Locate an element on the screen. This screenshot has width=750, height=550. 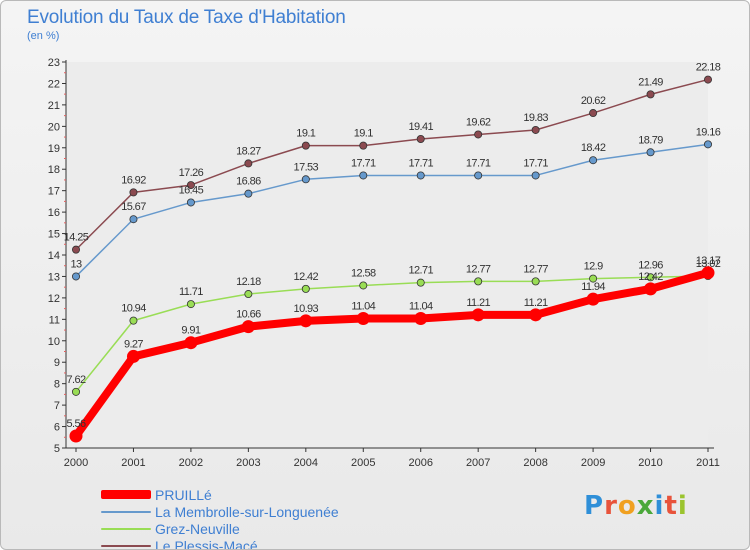
data-label: 10.94 is located at coordinates (133, 309).